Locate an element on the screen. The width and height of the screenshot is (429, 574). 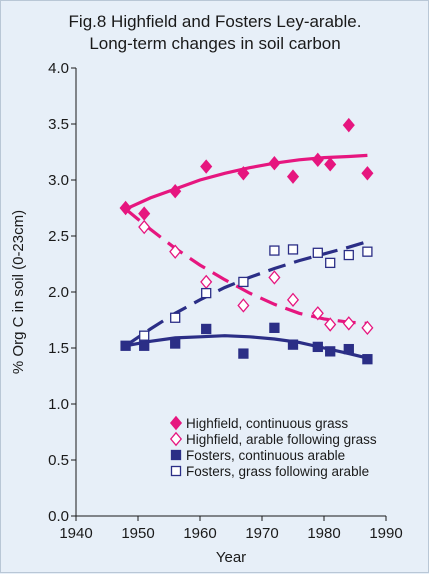
y-tick-label: 0.0 is located at coordinates (58, 516).